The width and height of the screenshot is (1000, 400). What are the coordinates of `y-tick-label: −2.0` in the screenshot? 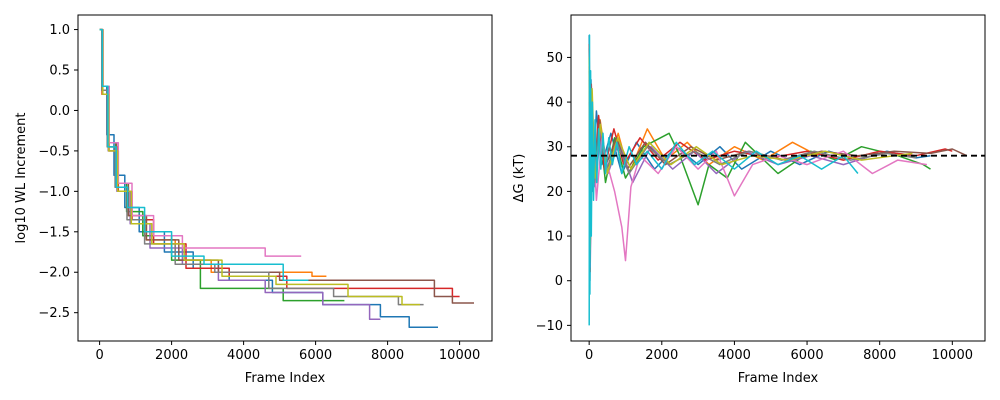 It's located at (54, 273).